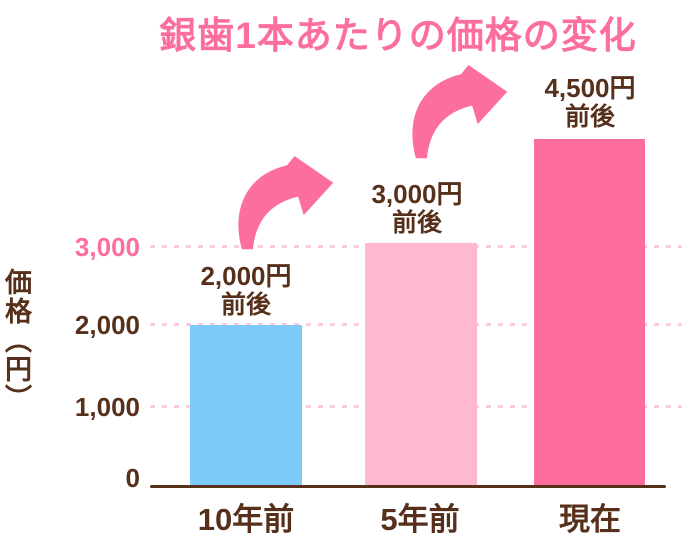 This screenshot has width=684, height=537. I want to click on chart-title: 銀歯1本あたりの価格の変化, so click(398, 35).